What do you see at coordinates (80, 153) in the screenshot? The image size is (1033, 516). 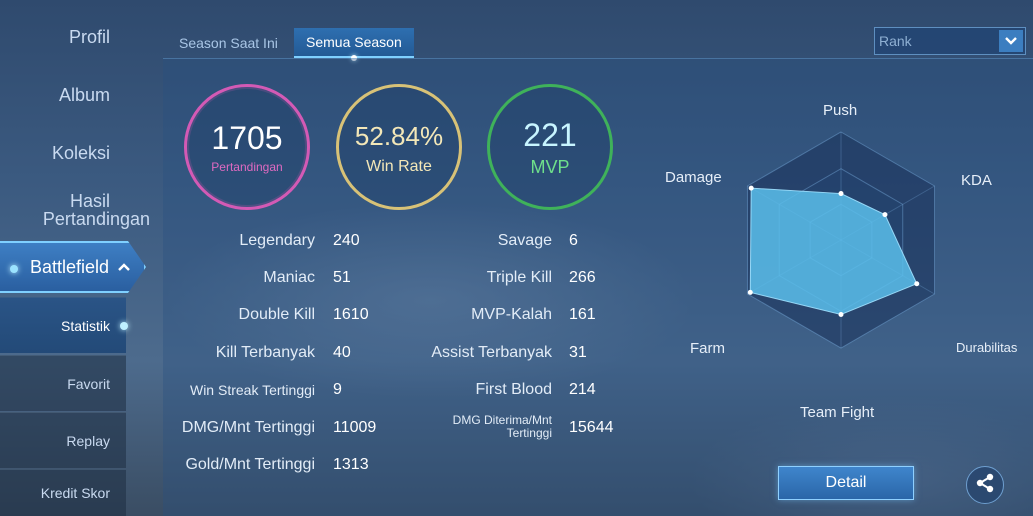 I see `sidebar-item-koleksi: Koleksi` at bounding box center [80, 153].